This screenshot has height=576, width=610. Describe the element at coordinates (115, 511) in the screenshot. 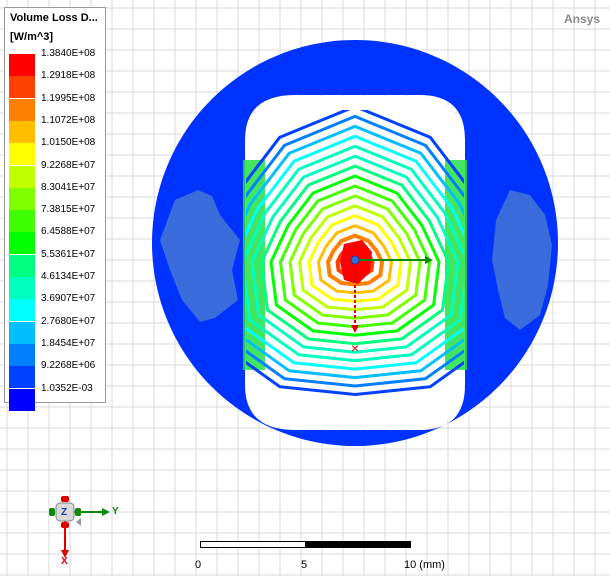

I see `triad-y-label: Y` at that location.